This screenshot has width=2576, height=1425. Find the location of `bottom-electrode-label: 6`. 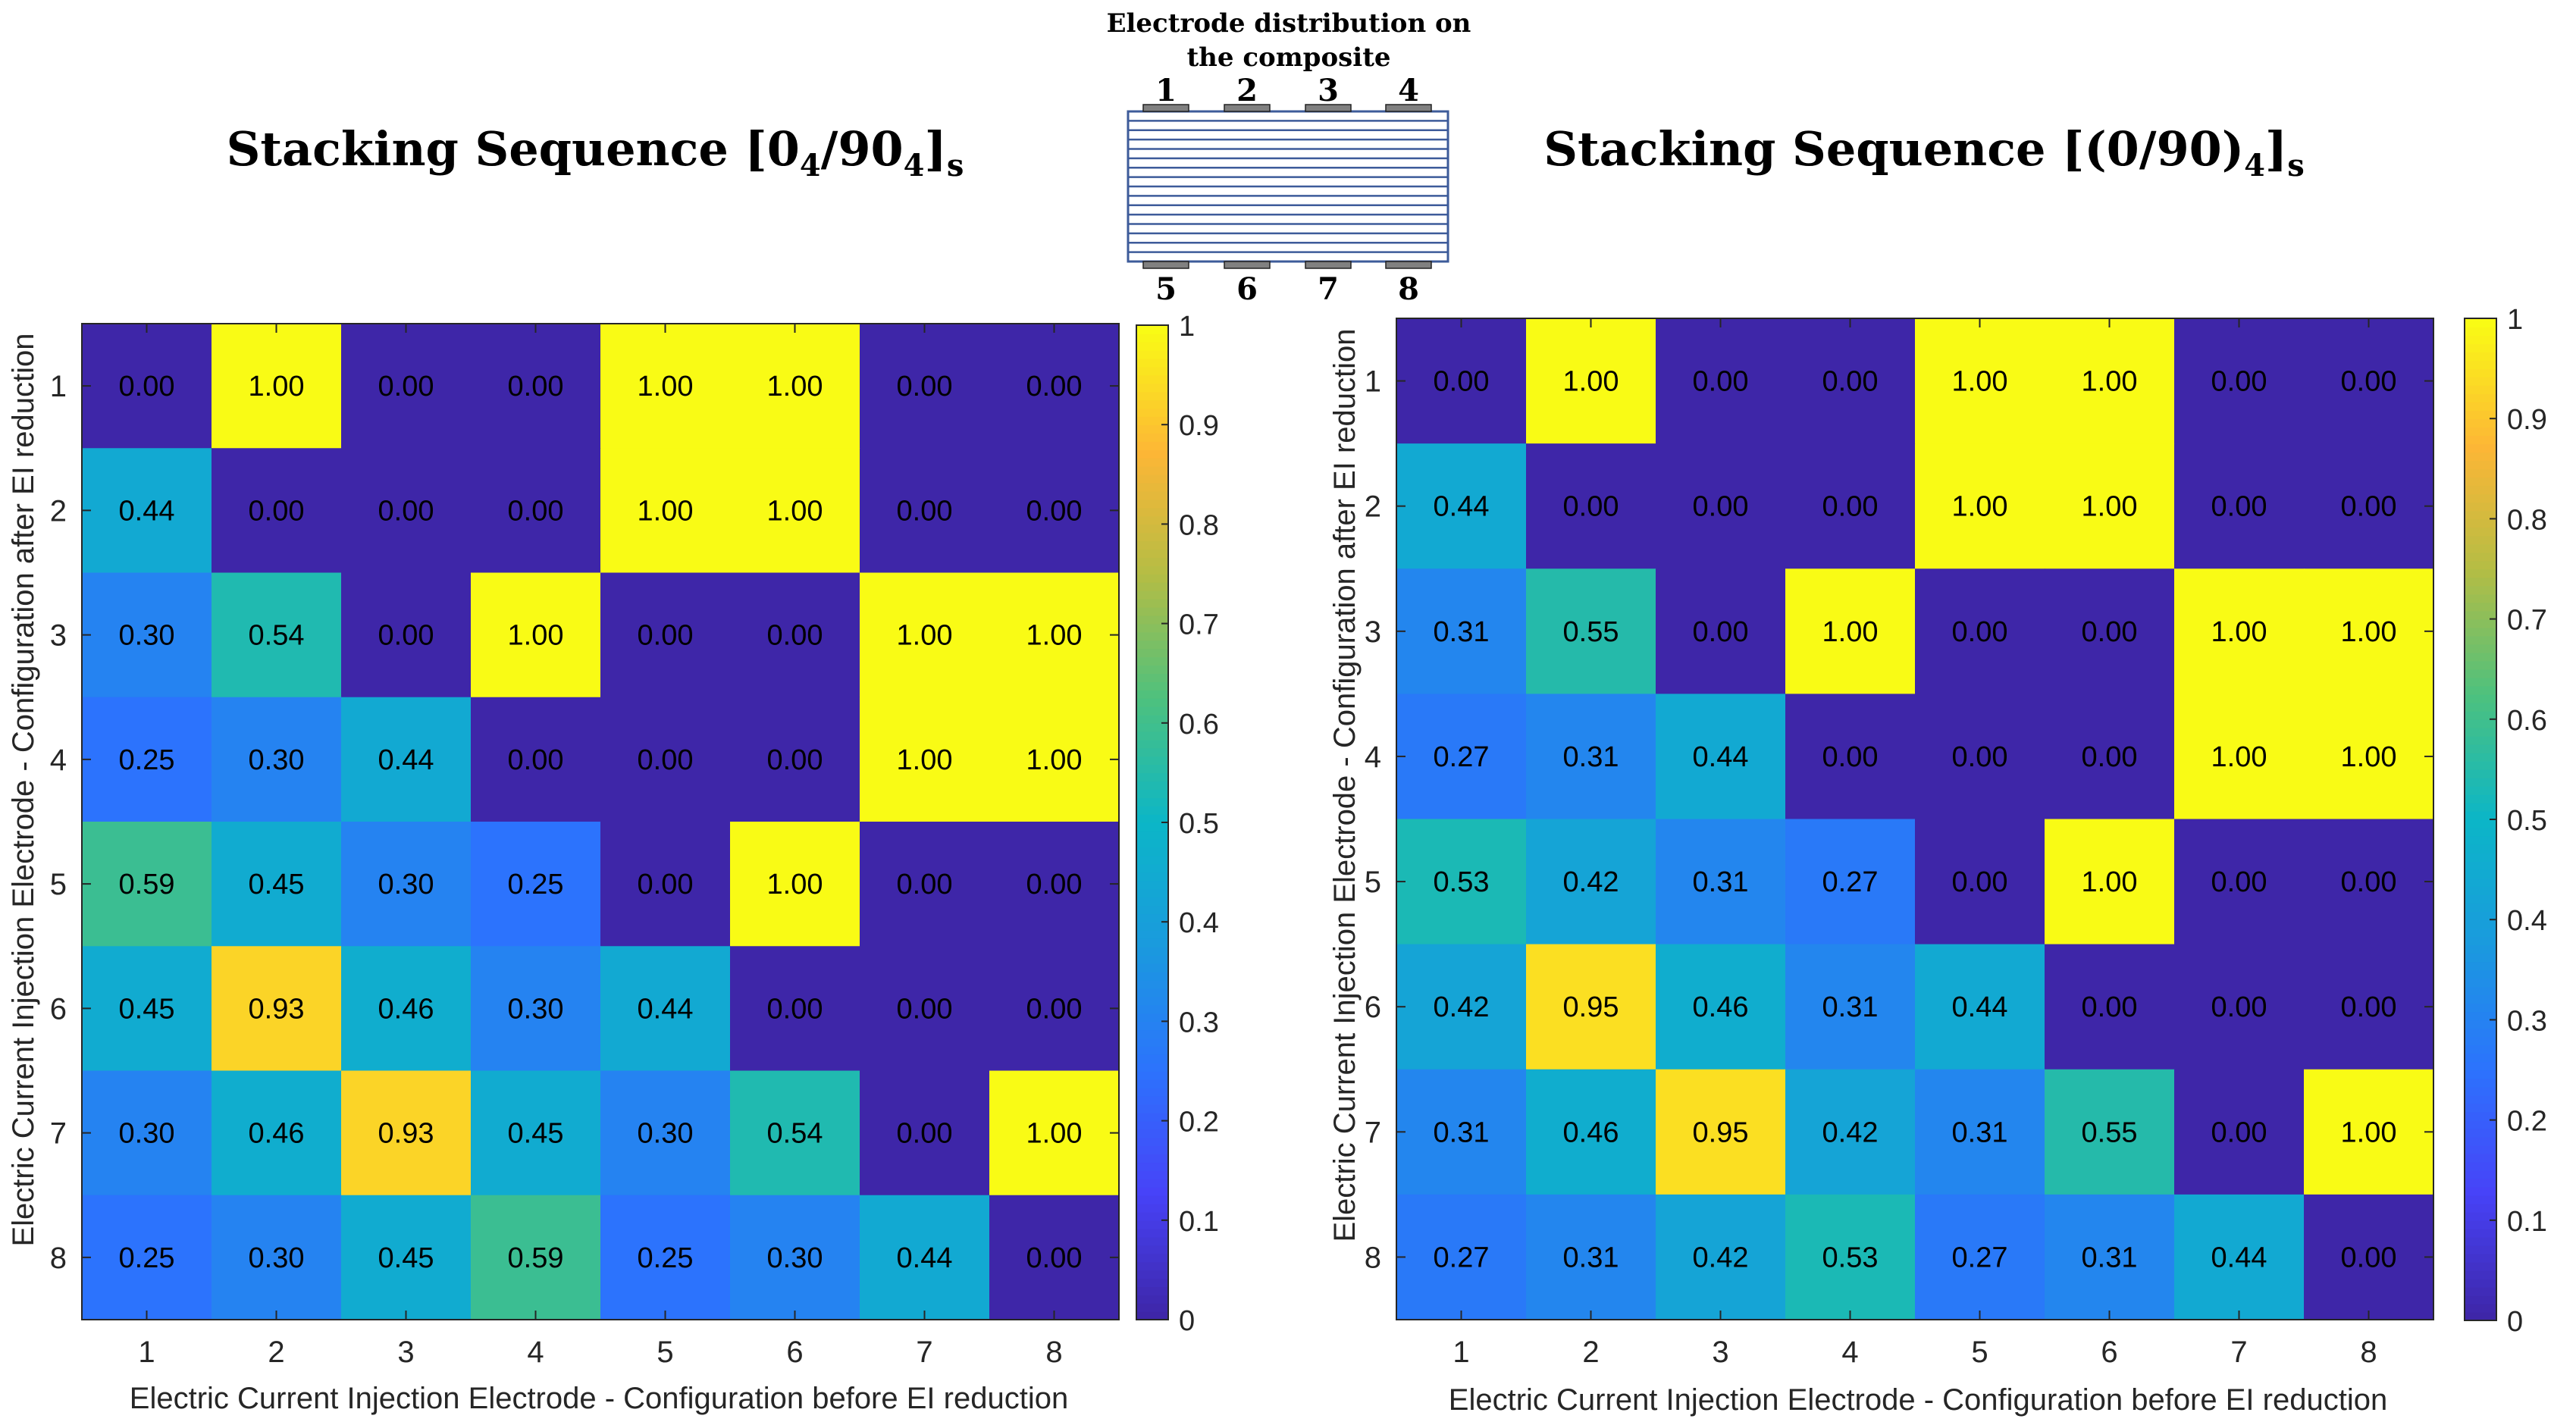

bottom-electrode-label: 6 is located at coordinates (1247, 289).